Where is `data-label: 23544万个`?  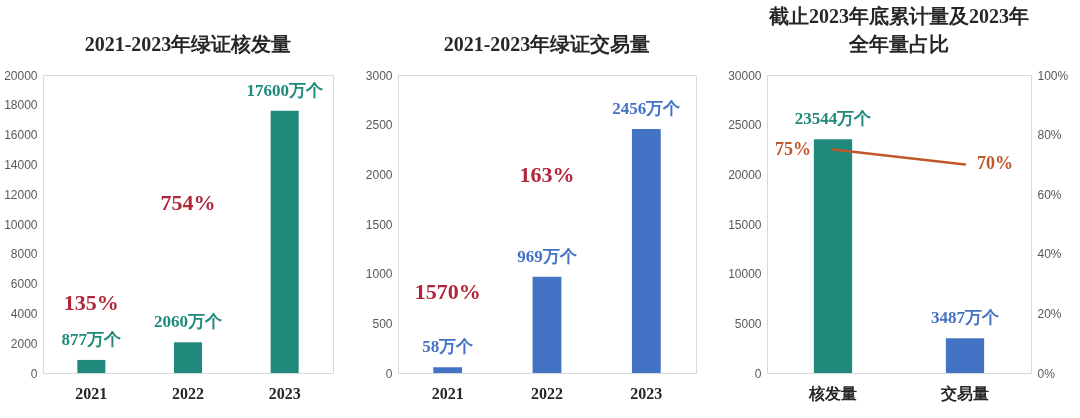
data-label: 23544万个 is located at coordinates (833, 119).